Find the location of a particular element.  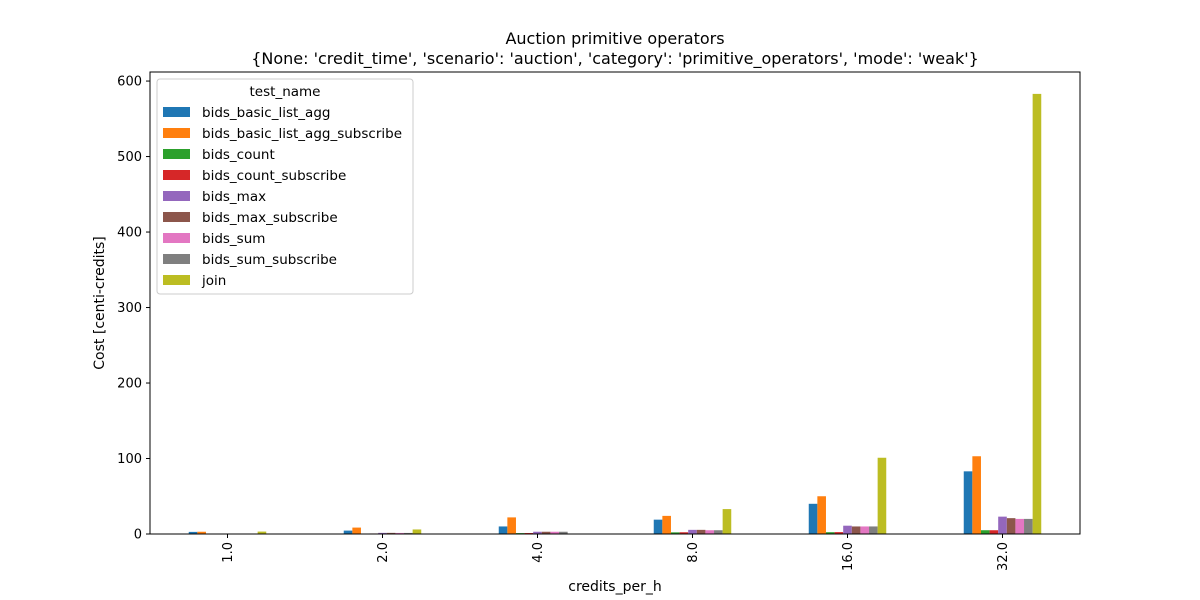

chart-title: Auction primitive operators is located at coordinates (614, 38).